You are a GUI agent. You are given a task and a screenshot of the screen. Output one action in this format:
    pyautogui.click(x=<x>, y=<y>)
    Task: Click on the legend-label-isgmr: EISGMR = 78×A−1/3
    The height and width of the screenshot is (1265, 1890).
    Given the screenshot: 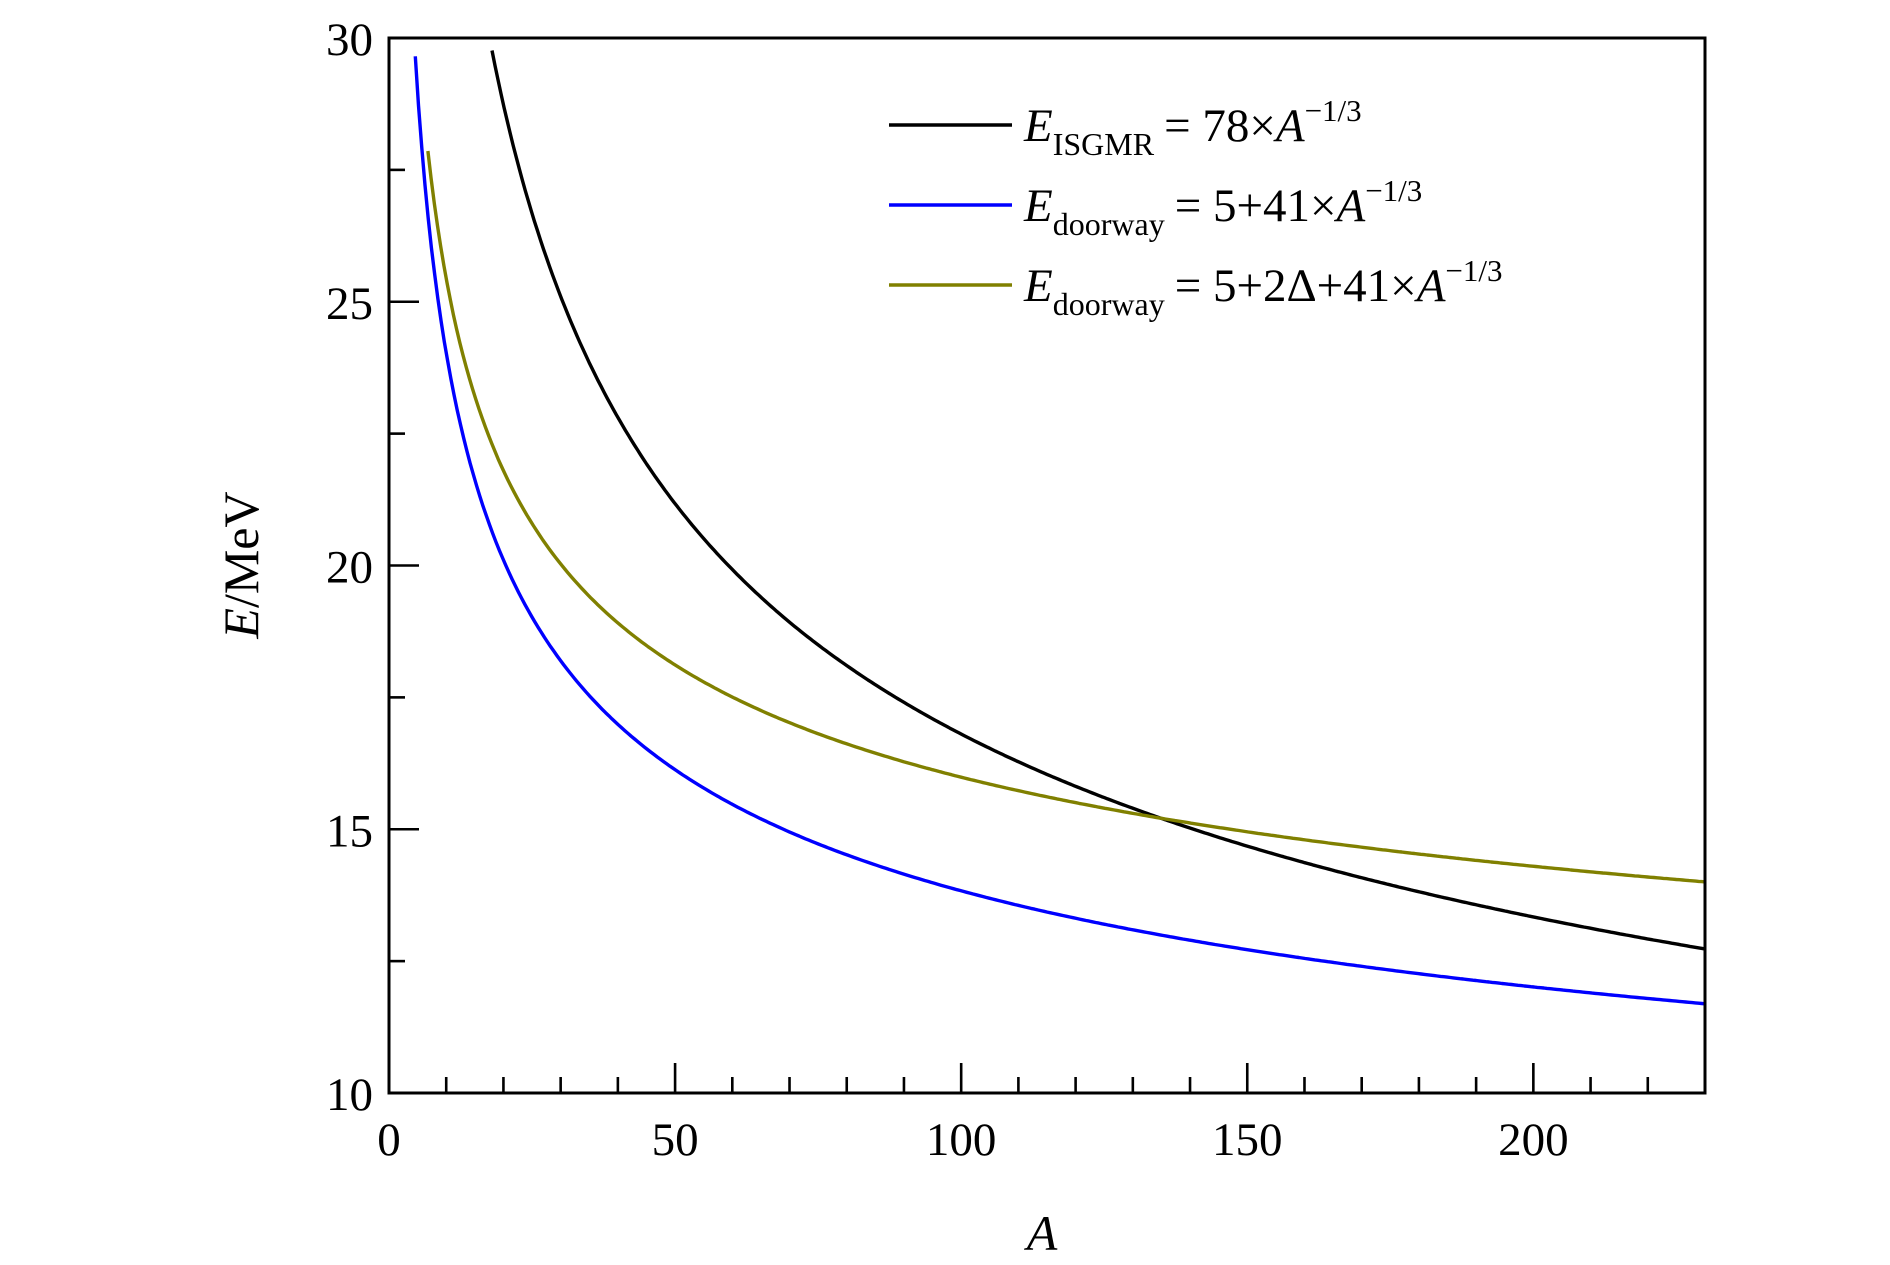 What is the action you would take?
    pyautogui.click(x=1192, y=127)
    